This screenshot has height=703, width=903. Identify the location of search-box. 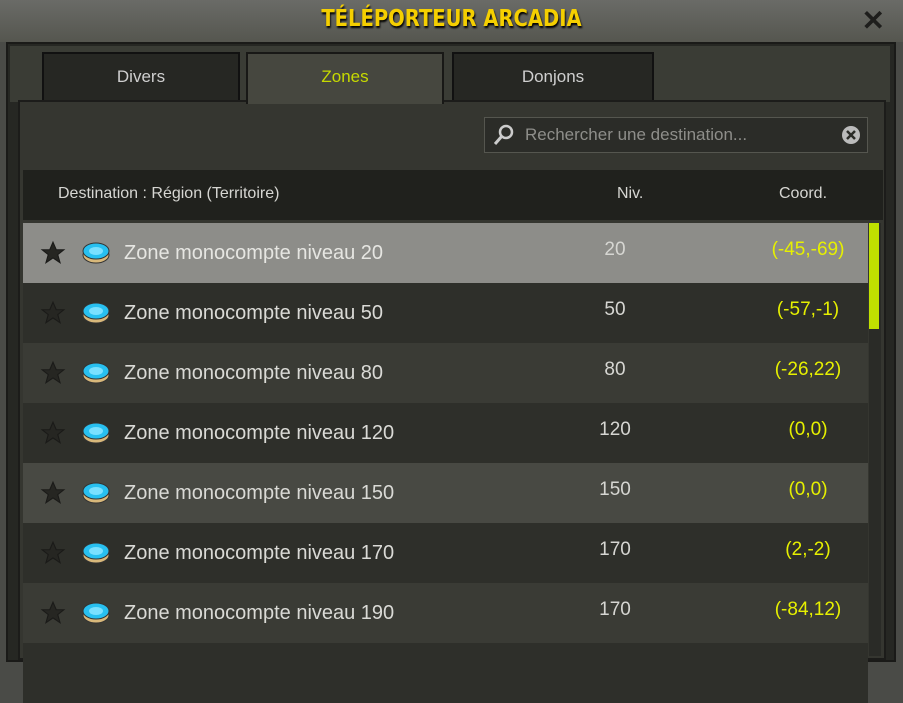
(676, 135).